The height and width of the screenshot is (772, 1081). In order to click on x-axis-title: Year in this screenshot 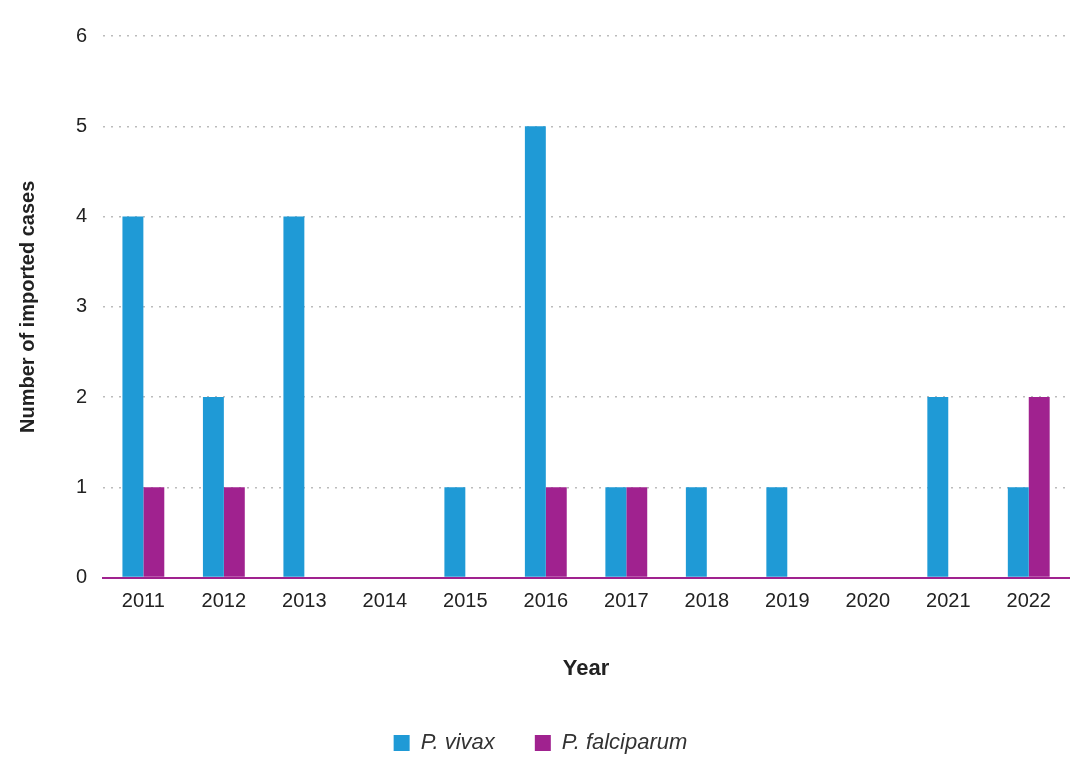, I will do `click(586, 667)`.